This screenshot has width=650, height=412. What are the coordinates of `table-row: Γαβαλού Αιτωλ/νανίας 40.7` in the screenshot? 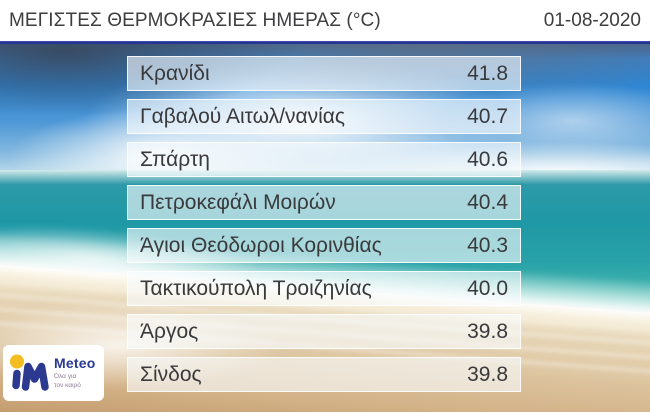 It's located at (324, 116).